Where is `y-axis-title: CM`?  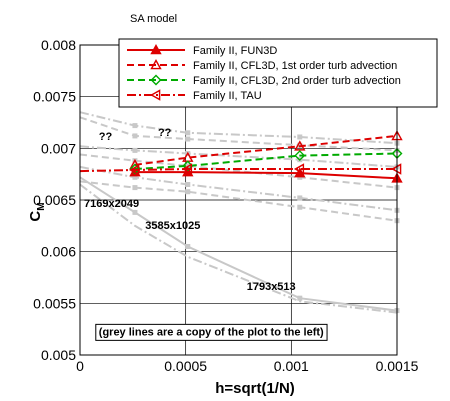 y-axis-title: CM is located at coordinates (37, 211).